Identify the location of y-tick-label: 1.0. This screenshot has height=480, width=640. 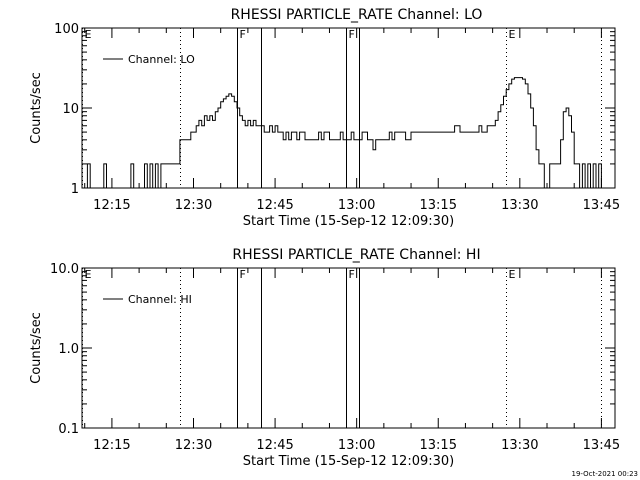
(68, 349).